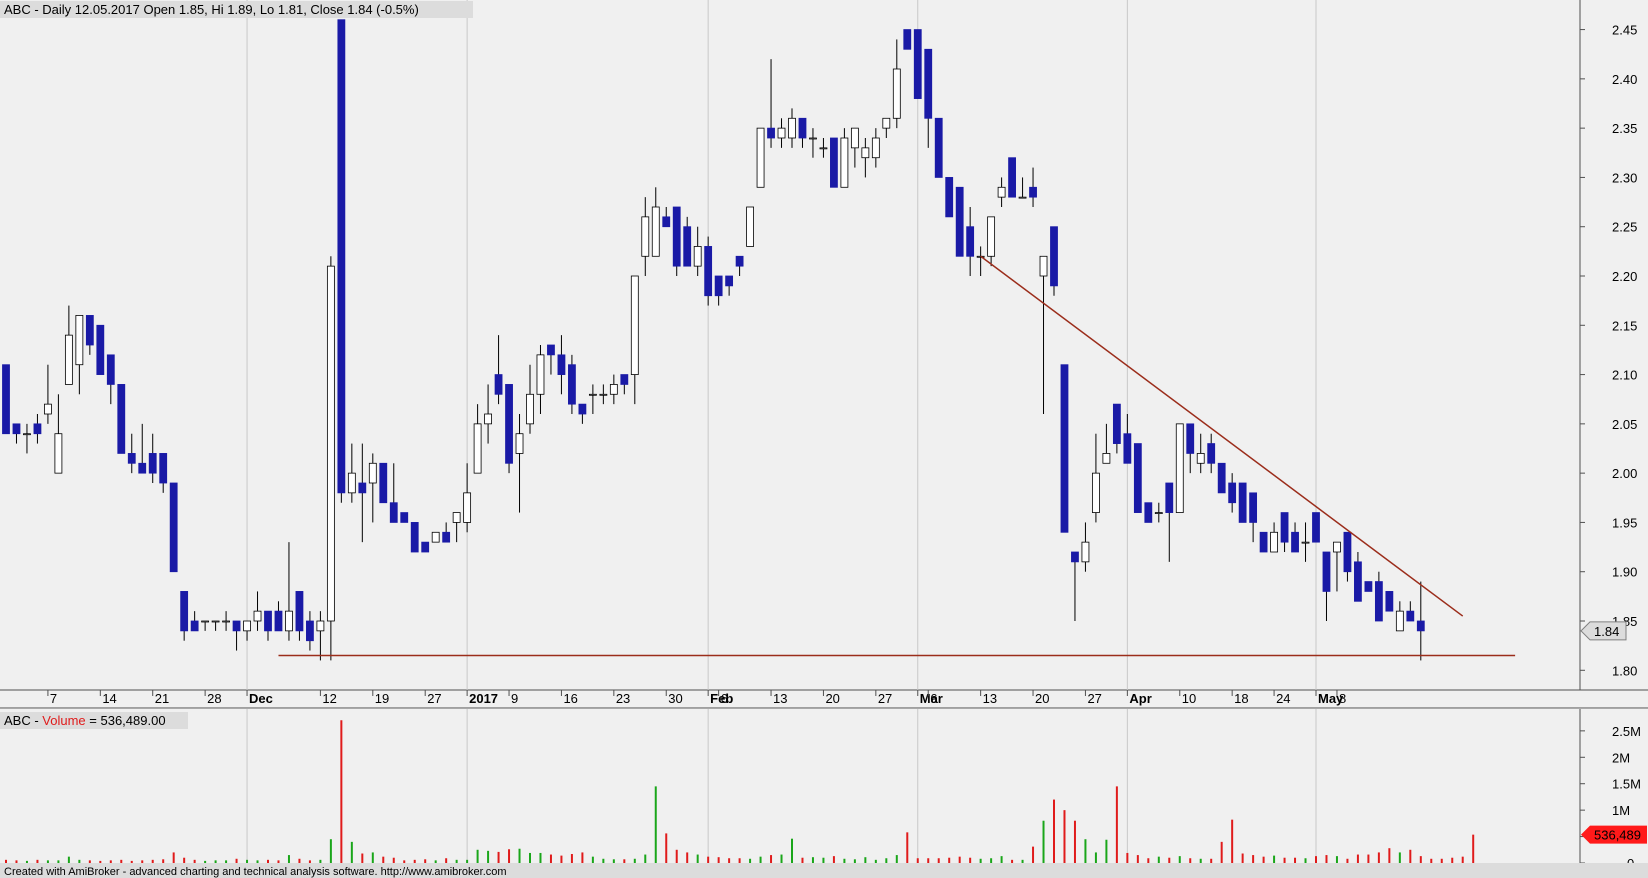 The image size is (1648, 878). What do you see at coordinates (1624, 177) in the screenshot?
I see `price-tick-label: 2.30` at bounding box center [1624, 177].